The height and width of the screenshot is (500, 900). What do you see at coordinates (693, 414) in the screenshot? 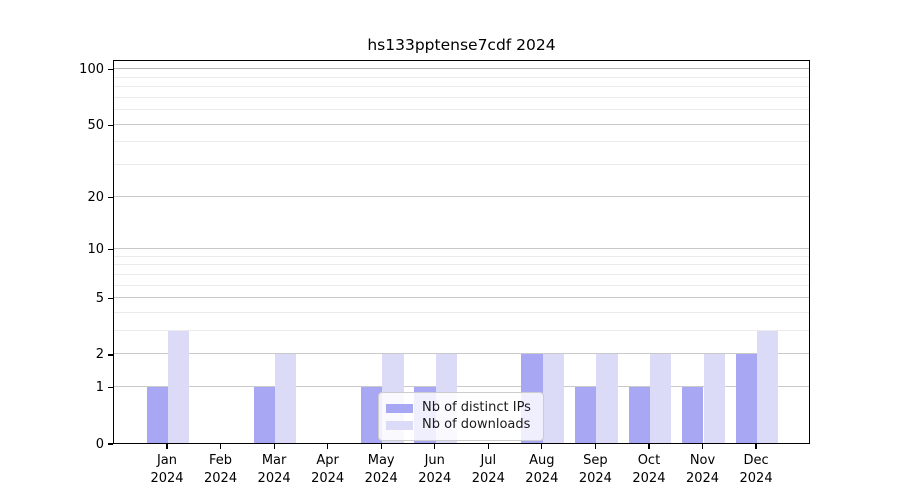
I see `bar-distinct-ips-nov` at bounding box center [693, 414].